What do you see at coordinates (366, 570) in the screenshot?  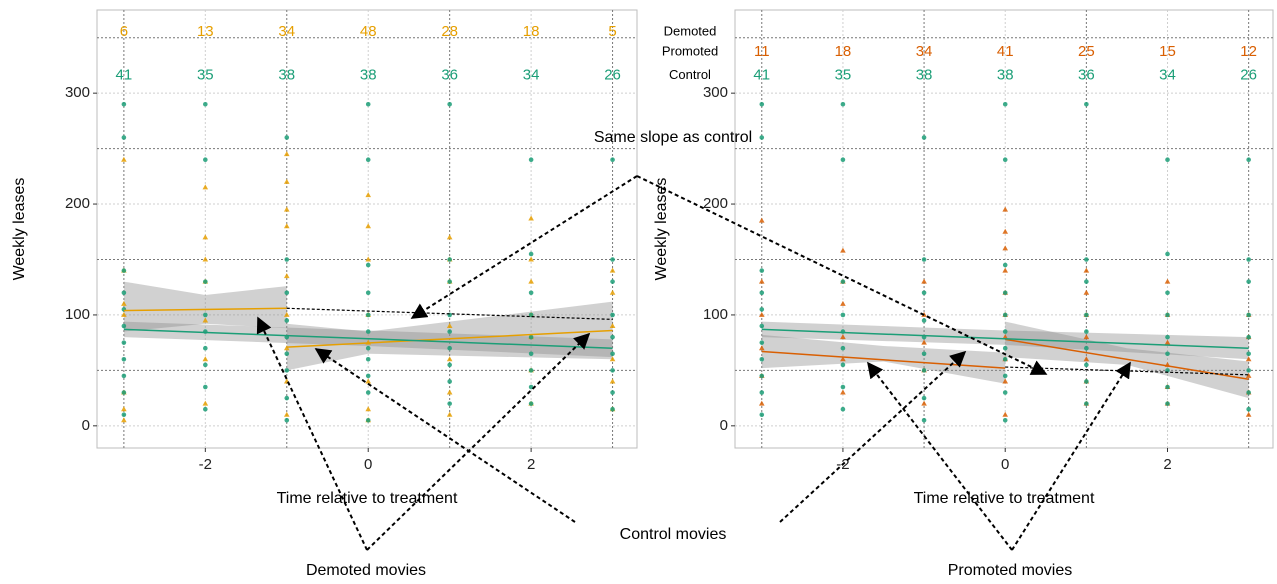 I see `annotation: Demoted movies` at bounding box center [366, 570].